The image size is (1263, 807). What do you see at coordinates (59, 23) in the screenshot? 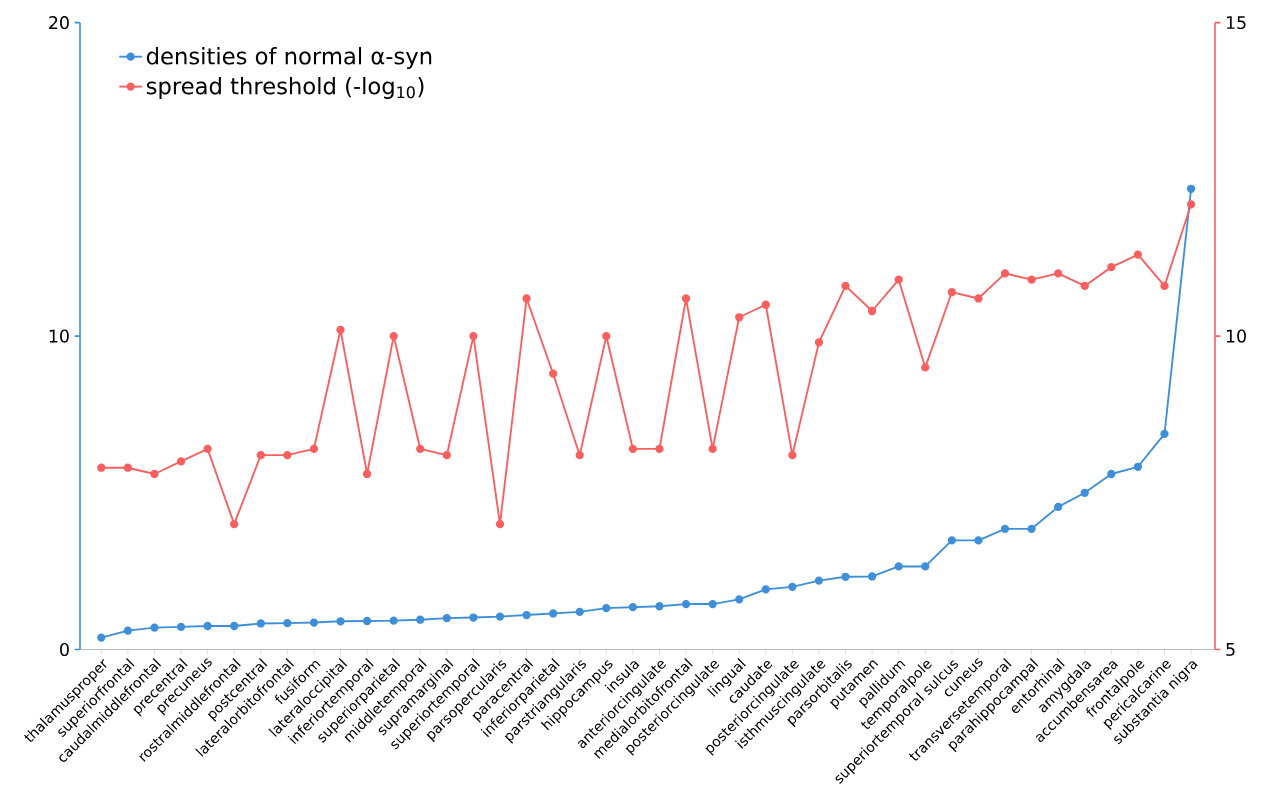
I see `y-tick-label: 20` at bounding box center [59, 23].